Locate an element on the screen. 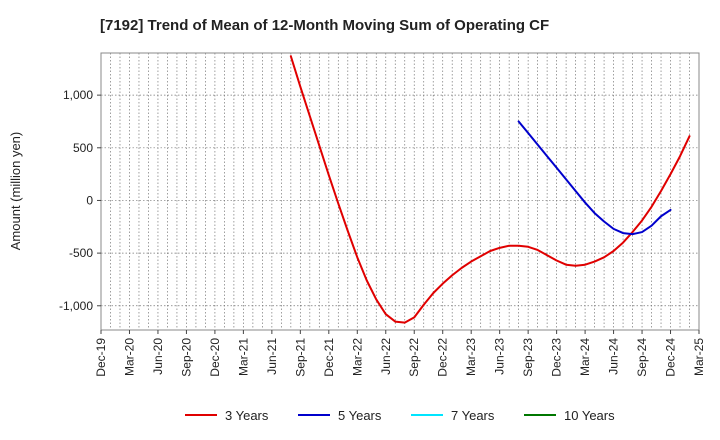  y-axis-ticks: 1,000 500 0 -500 -1,000 is located at coordinates (80, 200).